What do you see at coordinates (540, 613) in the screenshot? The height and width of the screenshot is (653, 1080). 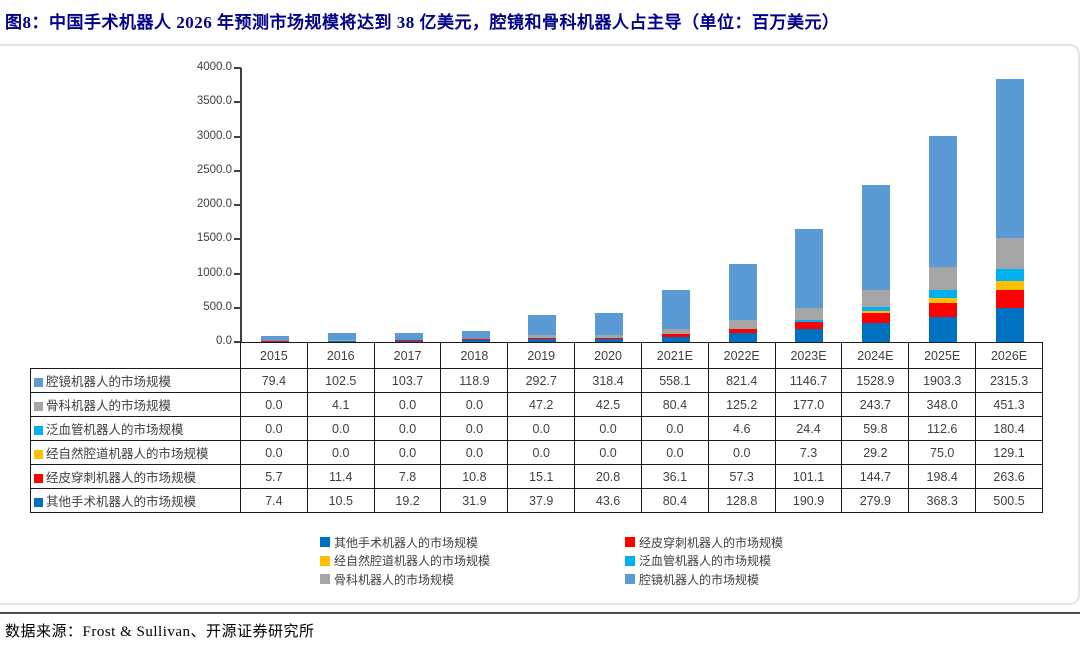 I see `bottom-divider` at bounding box center [540, 613].